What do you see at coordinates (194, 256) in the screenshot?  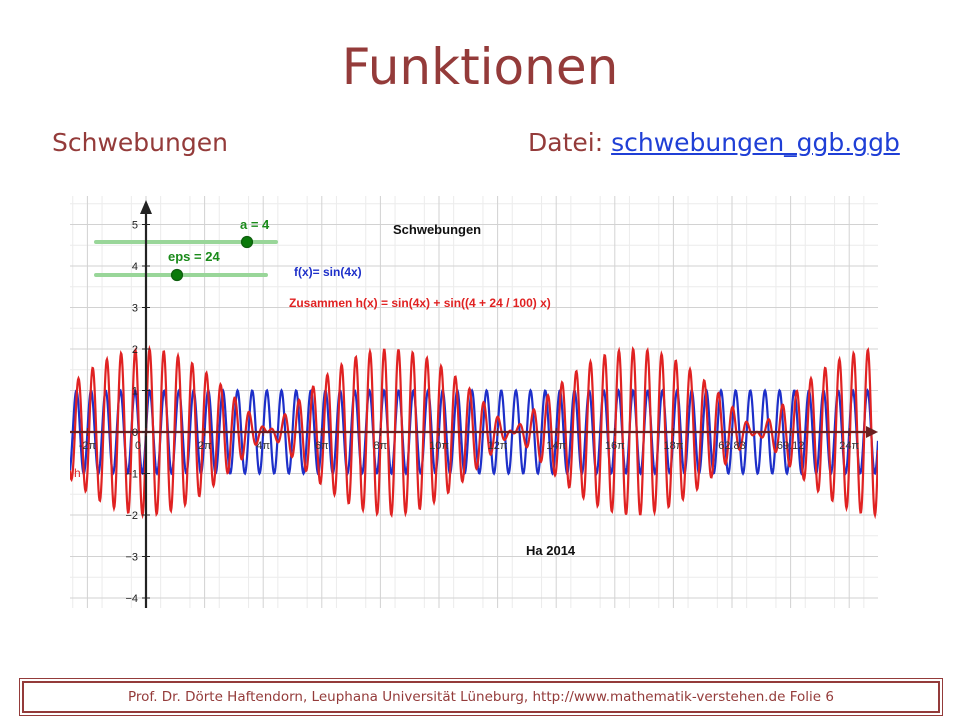 I see `slider-label: eps = 24` at bounding box center [194, 256].